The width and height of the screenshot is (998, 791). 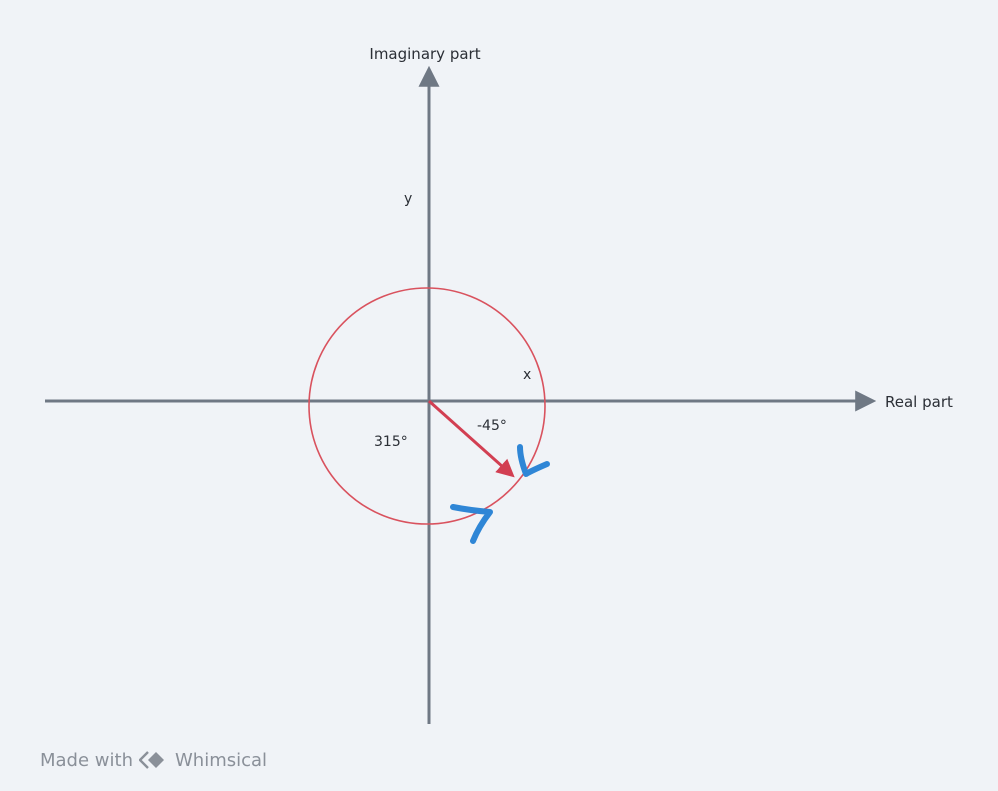 What do you see at coordinates (527, 375) in the screenshot?
I see `x-marker-label: x` at bounding box center [527, 375].